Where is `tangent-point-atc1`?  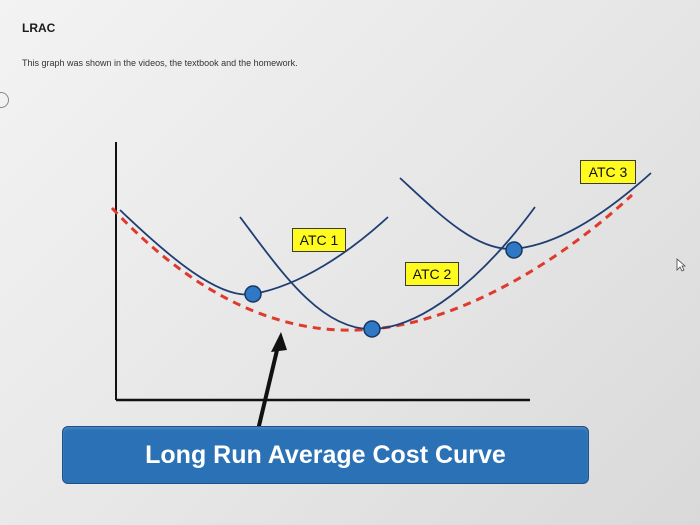 tangent-point-atc1 is located at coordinates (253, 294).